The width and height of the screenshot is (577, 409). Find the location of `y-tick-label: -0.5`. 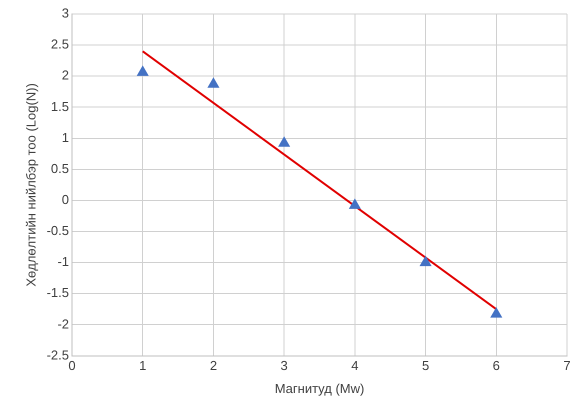

y-tick-label: -0.5 is located at coordinates (57, 230).